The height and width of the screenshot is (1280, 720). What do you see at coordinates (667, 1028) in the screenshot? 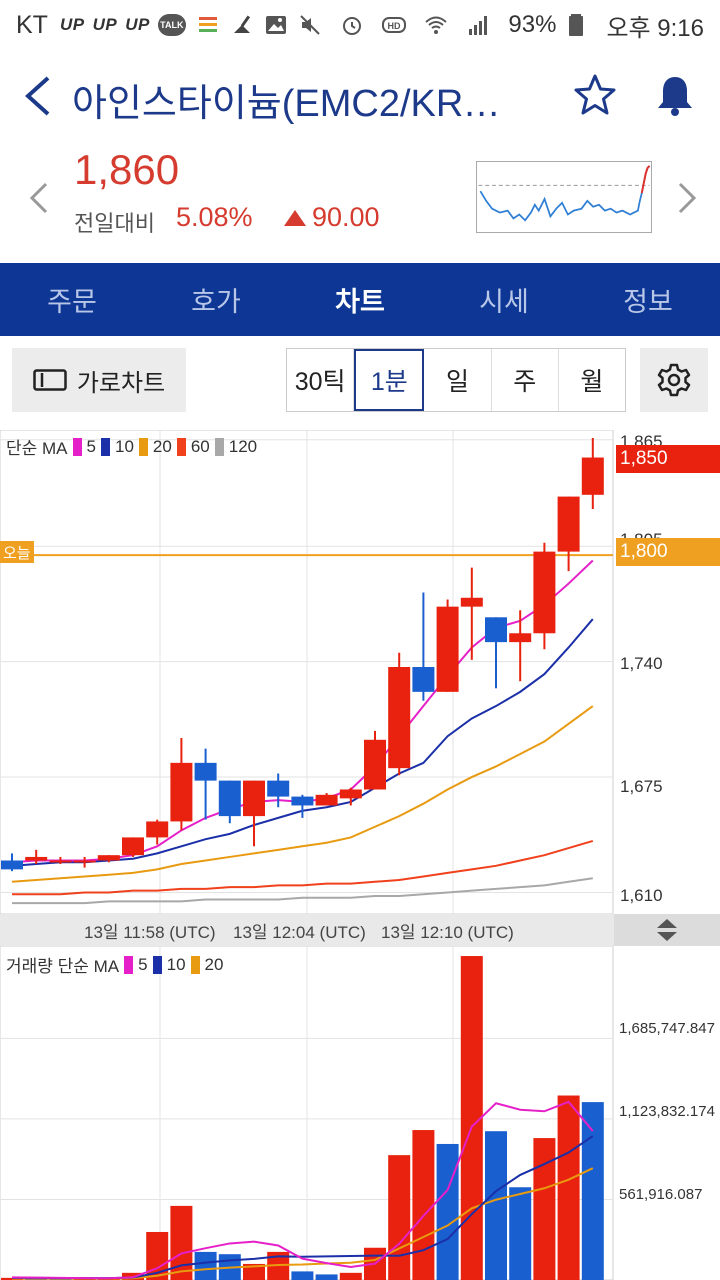
I see `volume-y-tick-label: 1,685,747.847` at bounding box center [667, 1028].